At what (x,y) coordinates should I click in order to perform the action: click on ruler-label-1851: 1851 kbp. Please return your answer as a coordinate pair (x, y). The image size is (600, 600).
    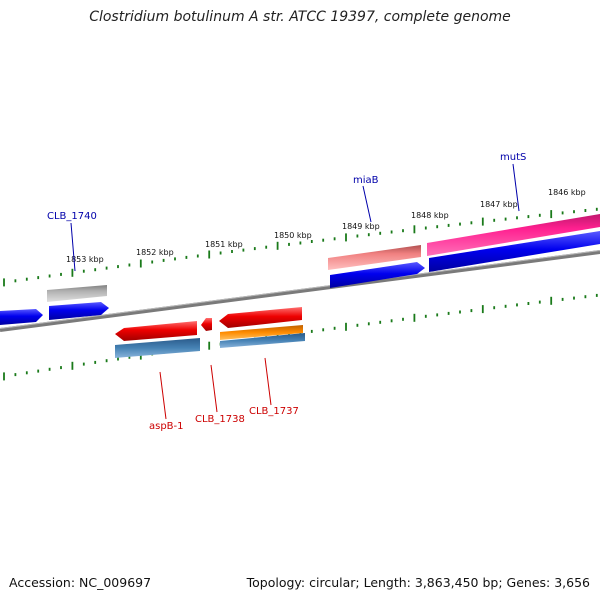
    Looking at the image, I should click on (224, 244).